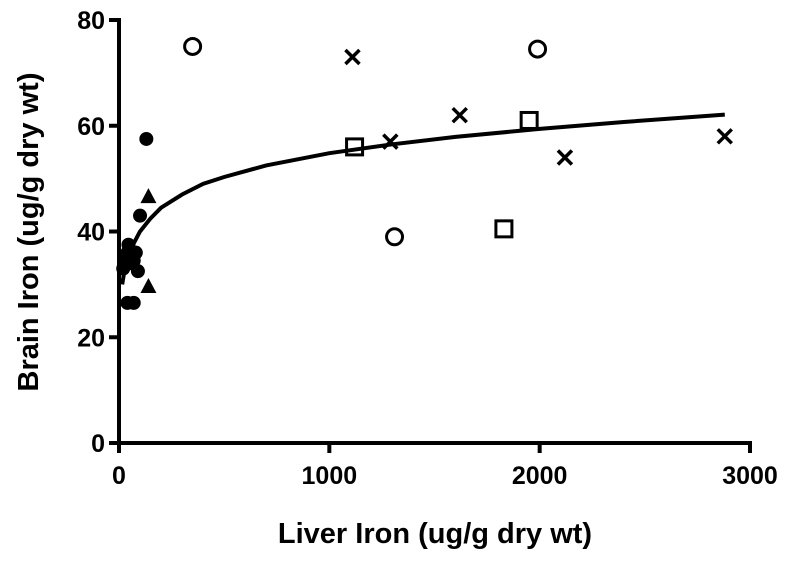 The image size is (800, 564). I want to click on x-tick-label: 3000, so click(750, 476).